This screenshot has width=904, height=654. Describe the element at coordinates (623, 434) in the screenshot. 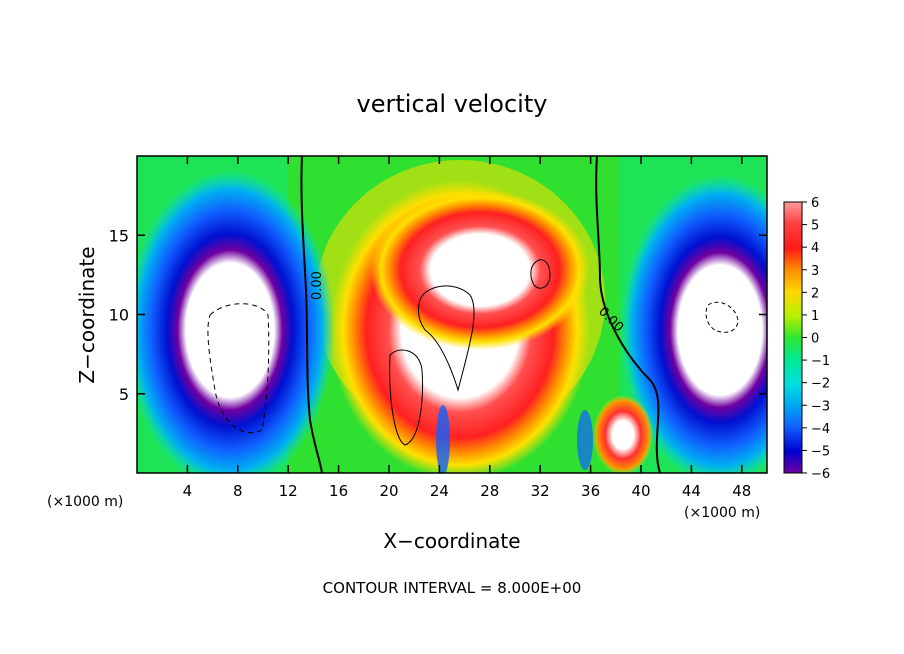

I see `updraft-cell-small` at that location.